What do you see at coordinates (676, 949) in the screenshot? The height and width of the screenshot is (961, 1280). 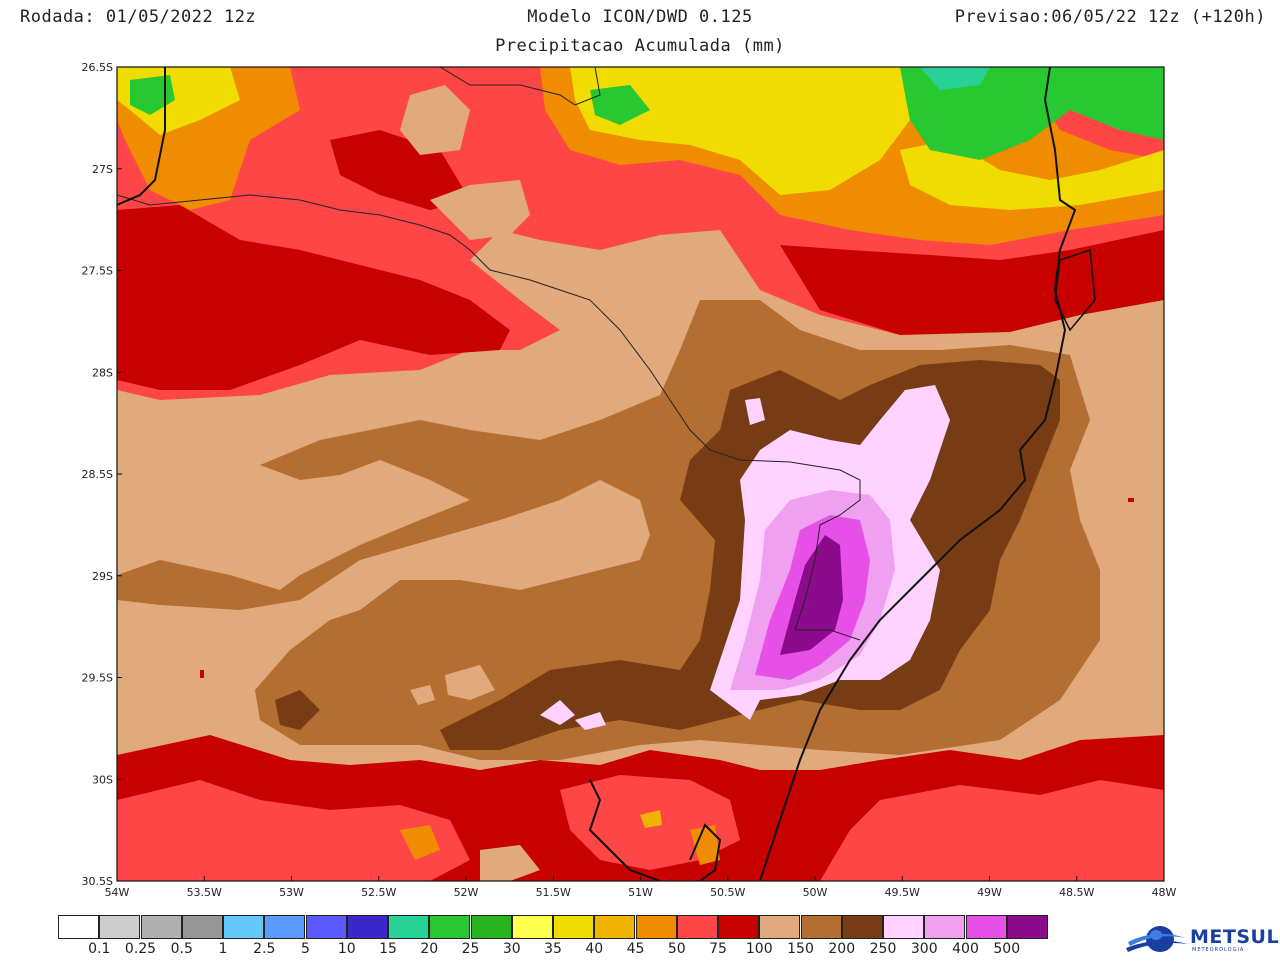 I see `legend-label: 50` at bounding box center [676, 949].